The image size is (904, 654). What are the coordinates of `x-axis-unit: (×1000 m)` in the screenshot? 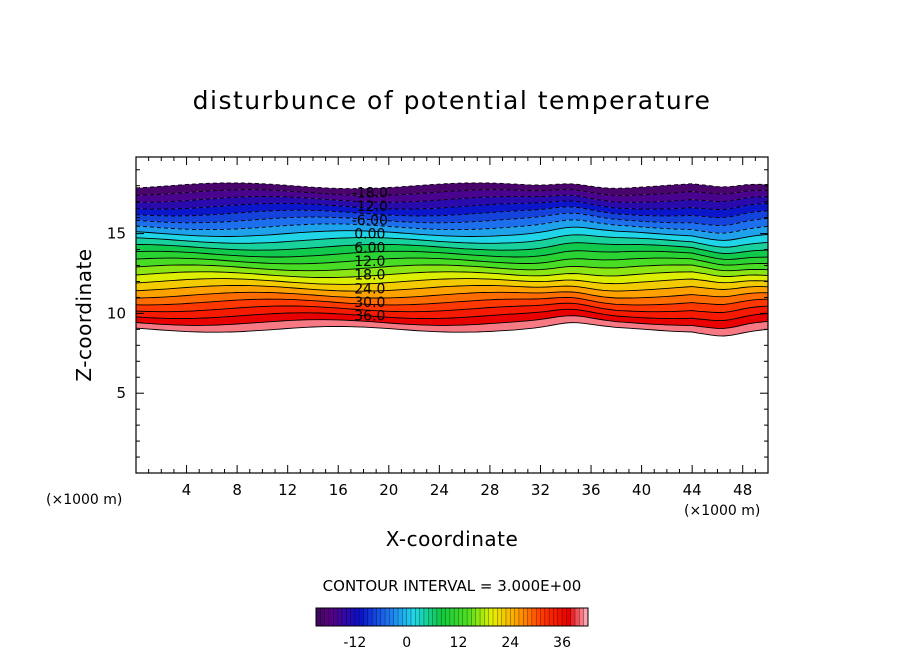 It's located at (722, 511).